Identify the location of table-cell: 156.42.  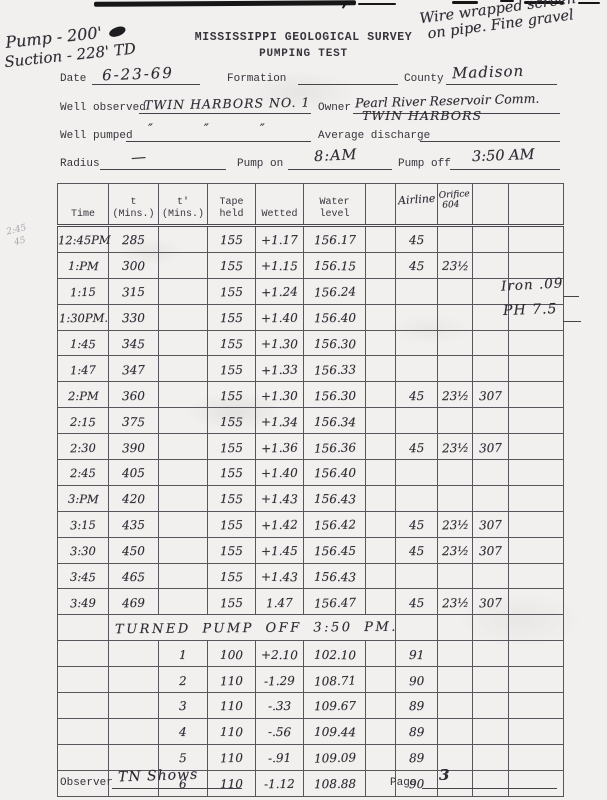
(334, 524).